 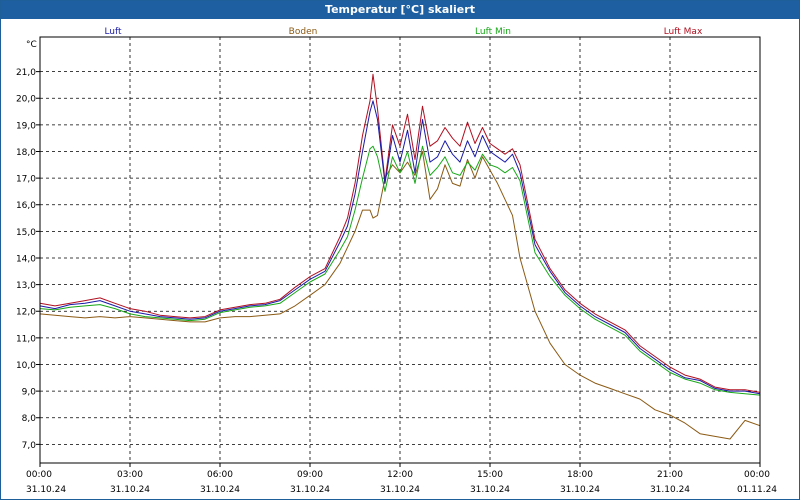 What do you see at coordinates (490, 475) in the screenshot?
I see `x-tick-time-label: 15:00` at bounding box center [490, 475].